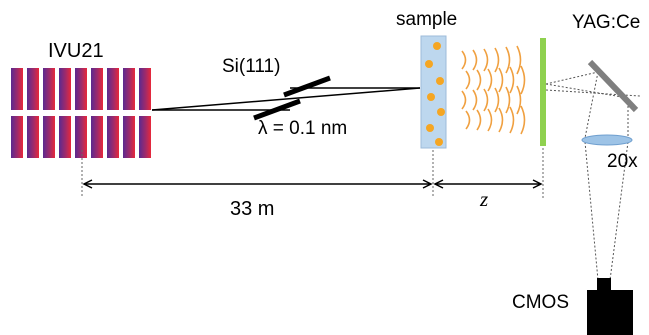 The height and width of the screenshot is (335, 649). What do you see at coordinates (488, 184) in the screenshot?
I see `distance-arrow-z` at bounding box center [488, 184].